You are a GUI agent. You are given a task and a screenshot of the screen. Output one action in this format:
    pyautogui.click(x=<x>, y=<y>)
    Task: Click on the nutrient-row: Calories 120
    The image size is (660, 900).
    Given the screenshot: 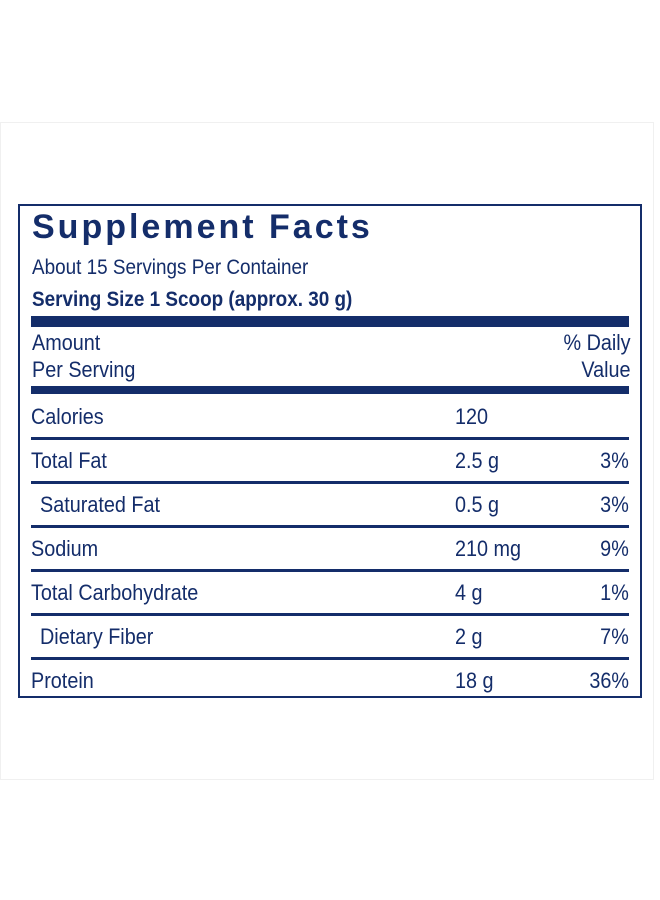 What is the action you would take?
    pyautogui.click(x=330, y=416)
    